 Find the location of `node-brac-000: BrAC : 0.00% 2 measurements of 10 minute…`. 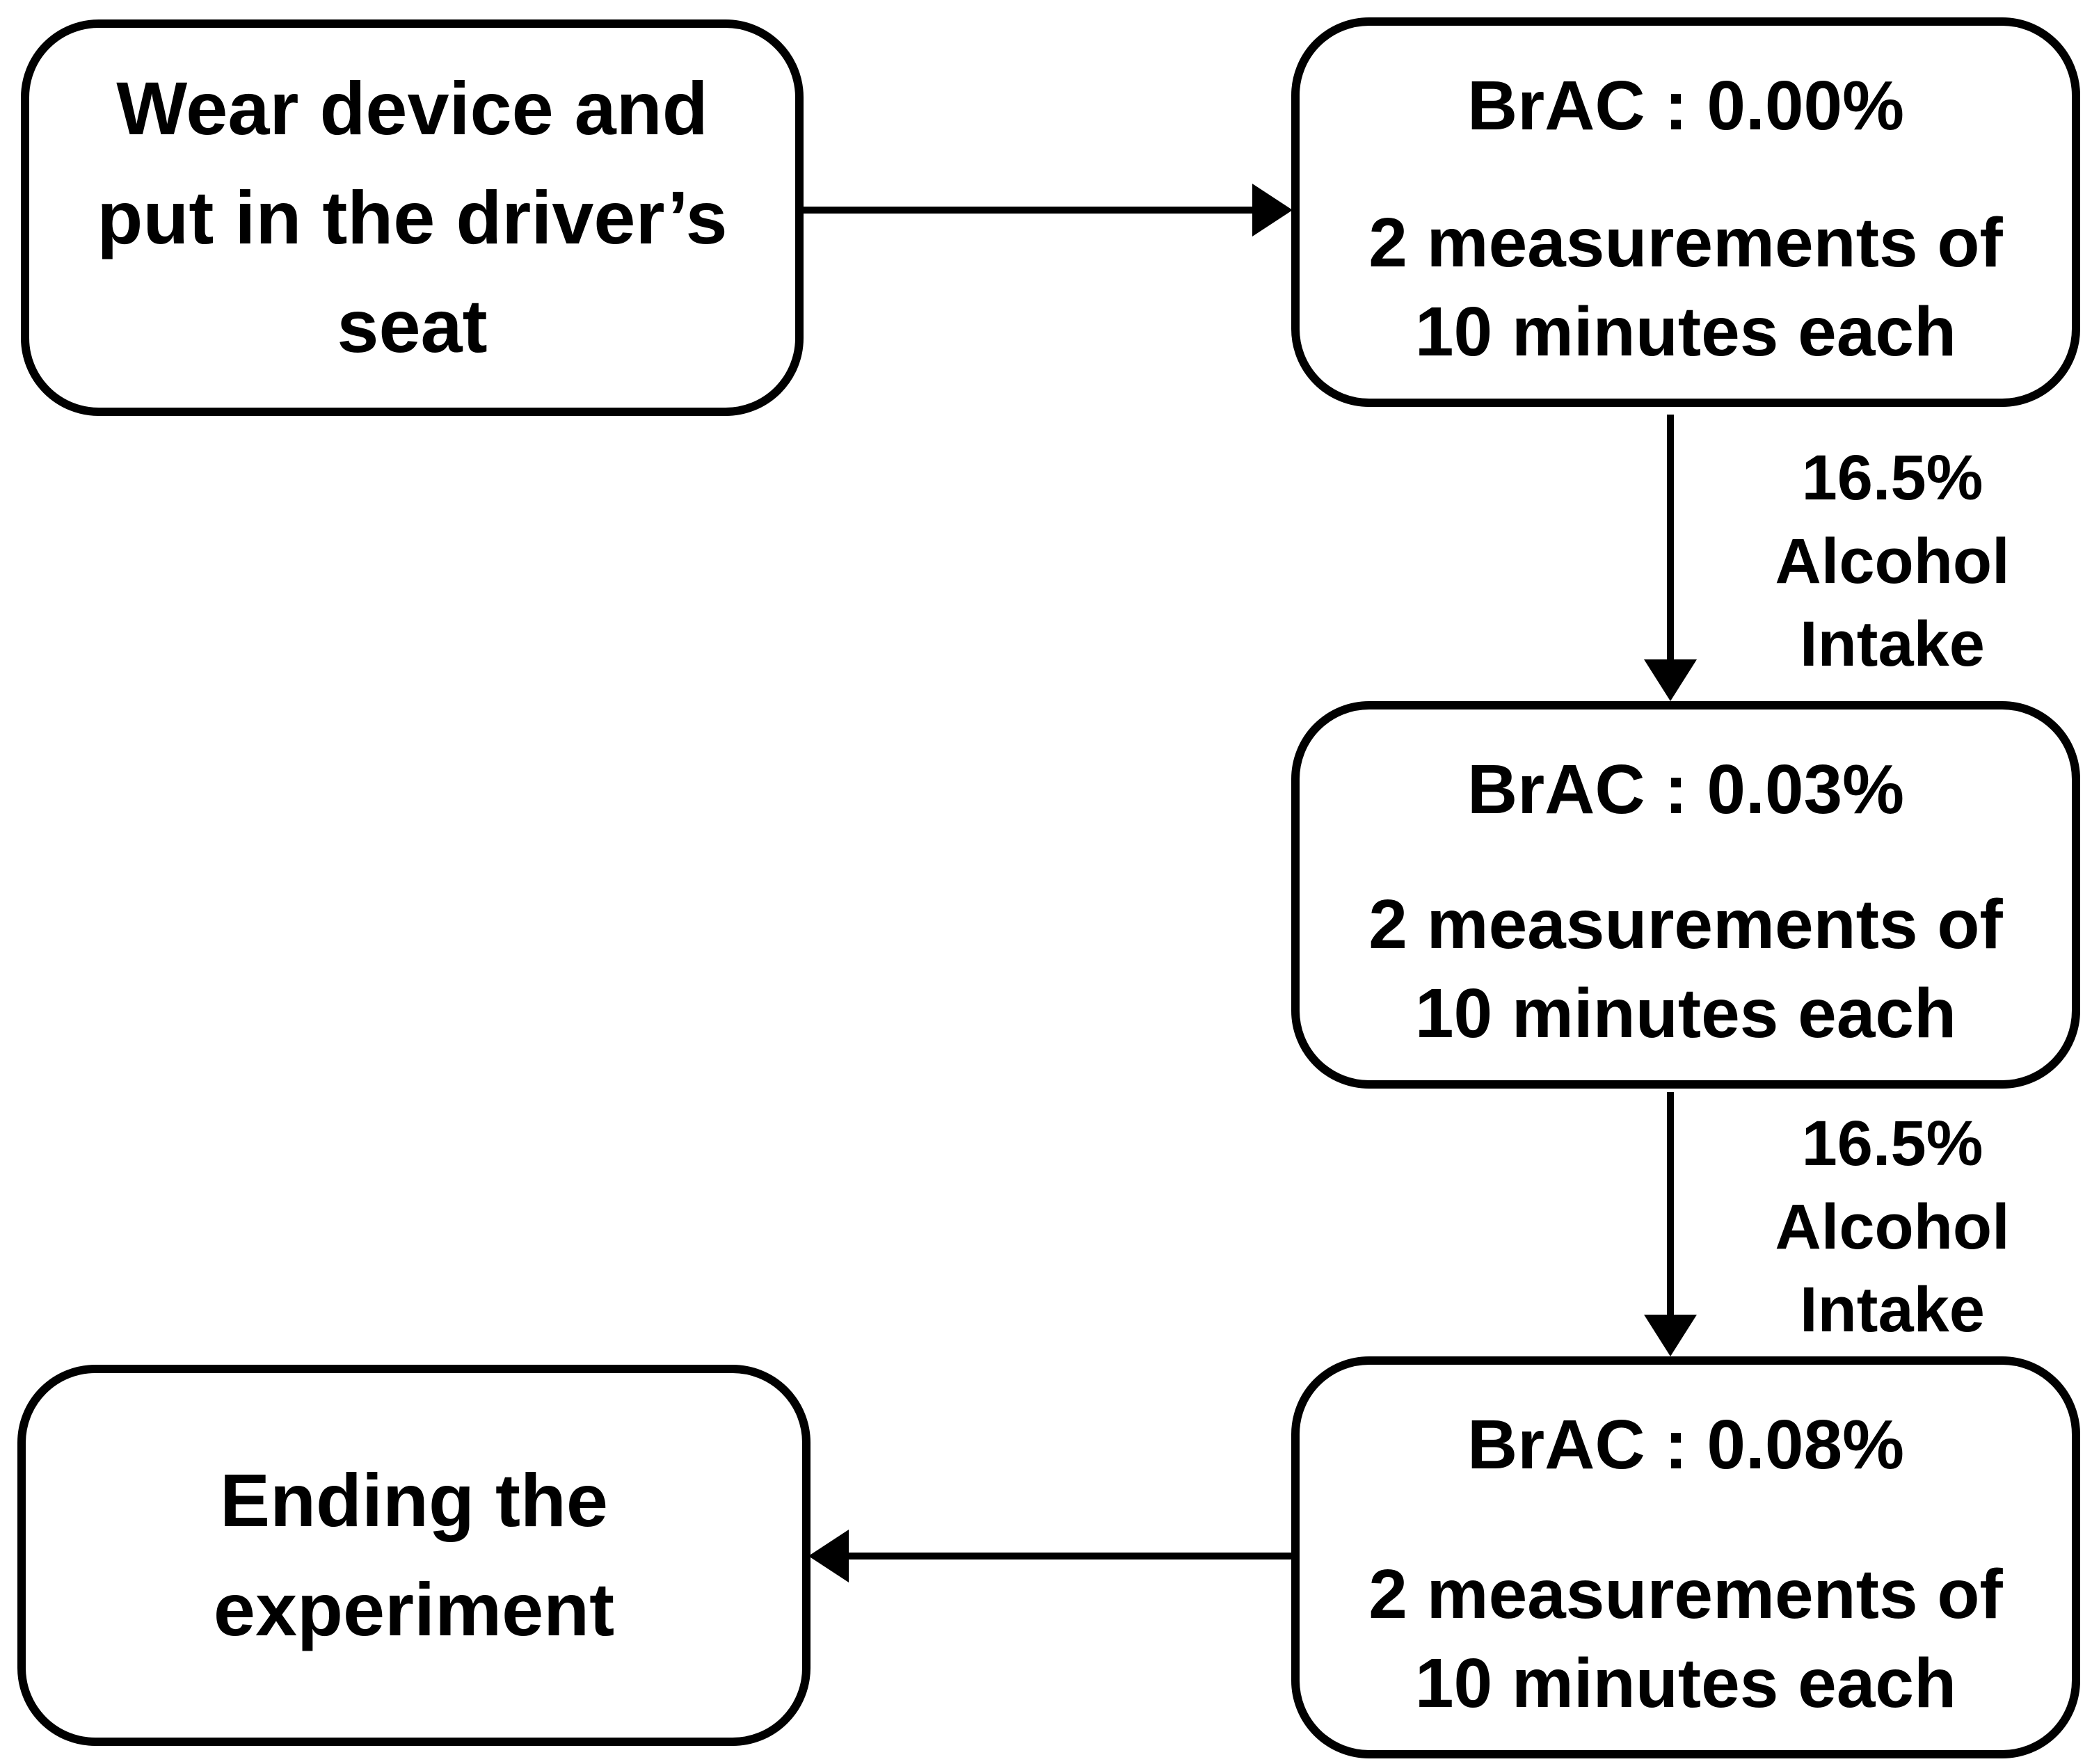

node-brac-000: BrAC : 0.00% 2 measurements of 10 minute… is located at coordinates (1685, 212).